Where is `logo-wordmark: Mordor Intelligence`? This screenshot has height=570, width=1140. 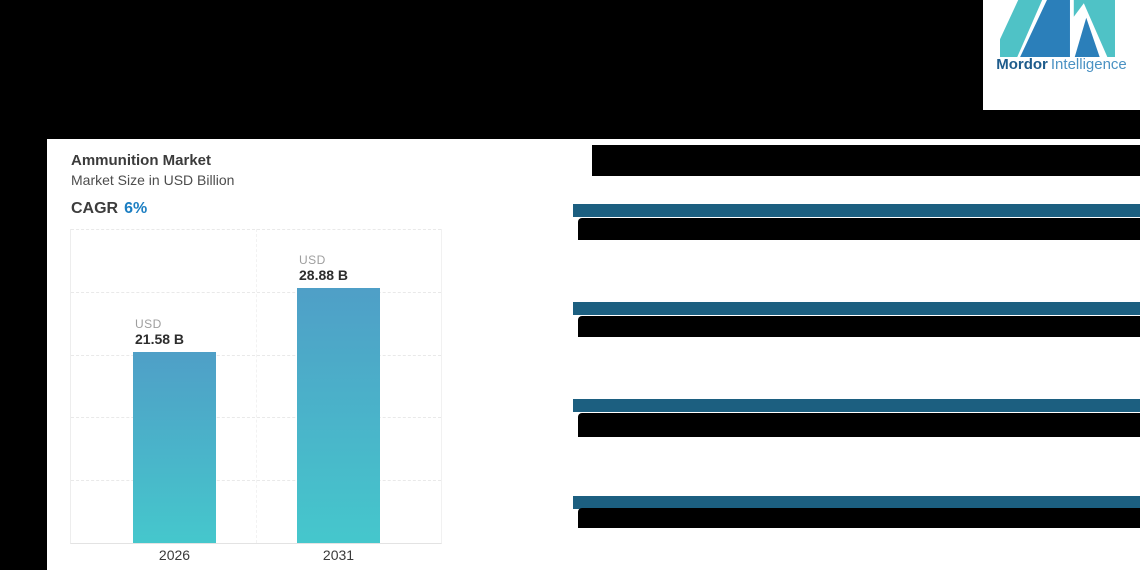 logo-wordmark: Mordor Intelligence is located at coordinates (1061, 64).